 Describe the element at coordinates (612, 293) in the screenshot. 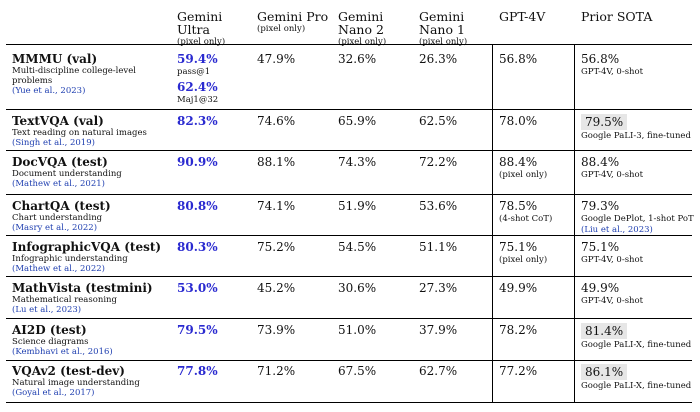

I see `sota-score: 49.9% GPT-4V, 0-shot` at that location.